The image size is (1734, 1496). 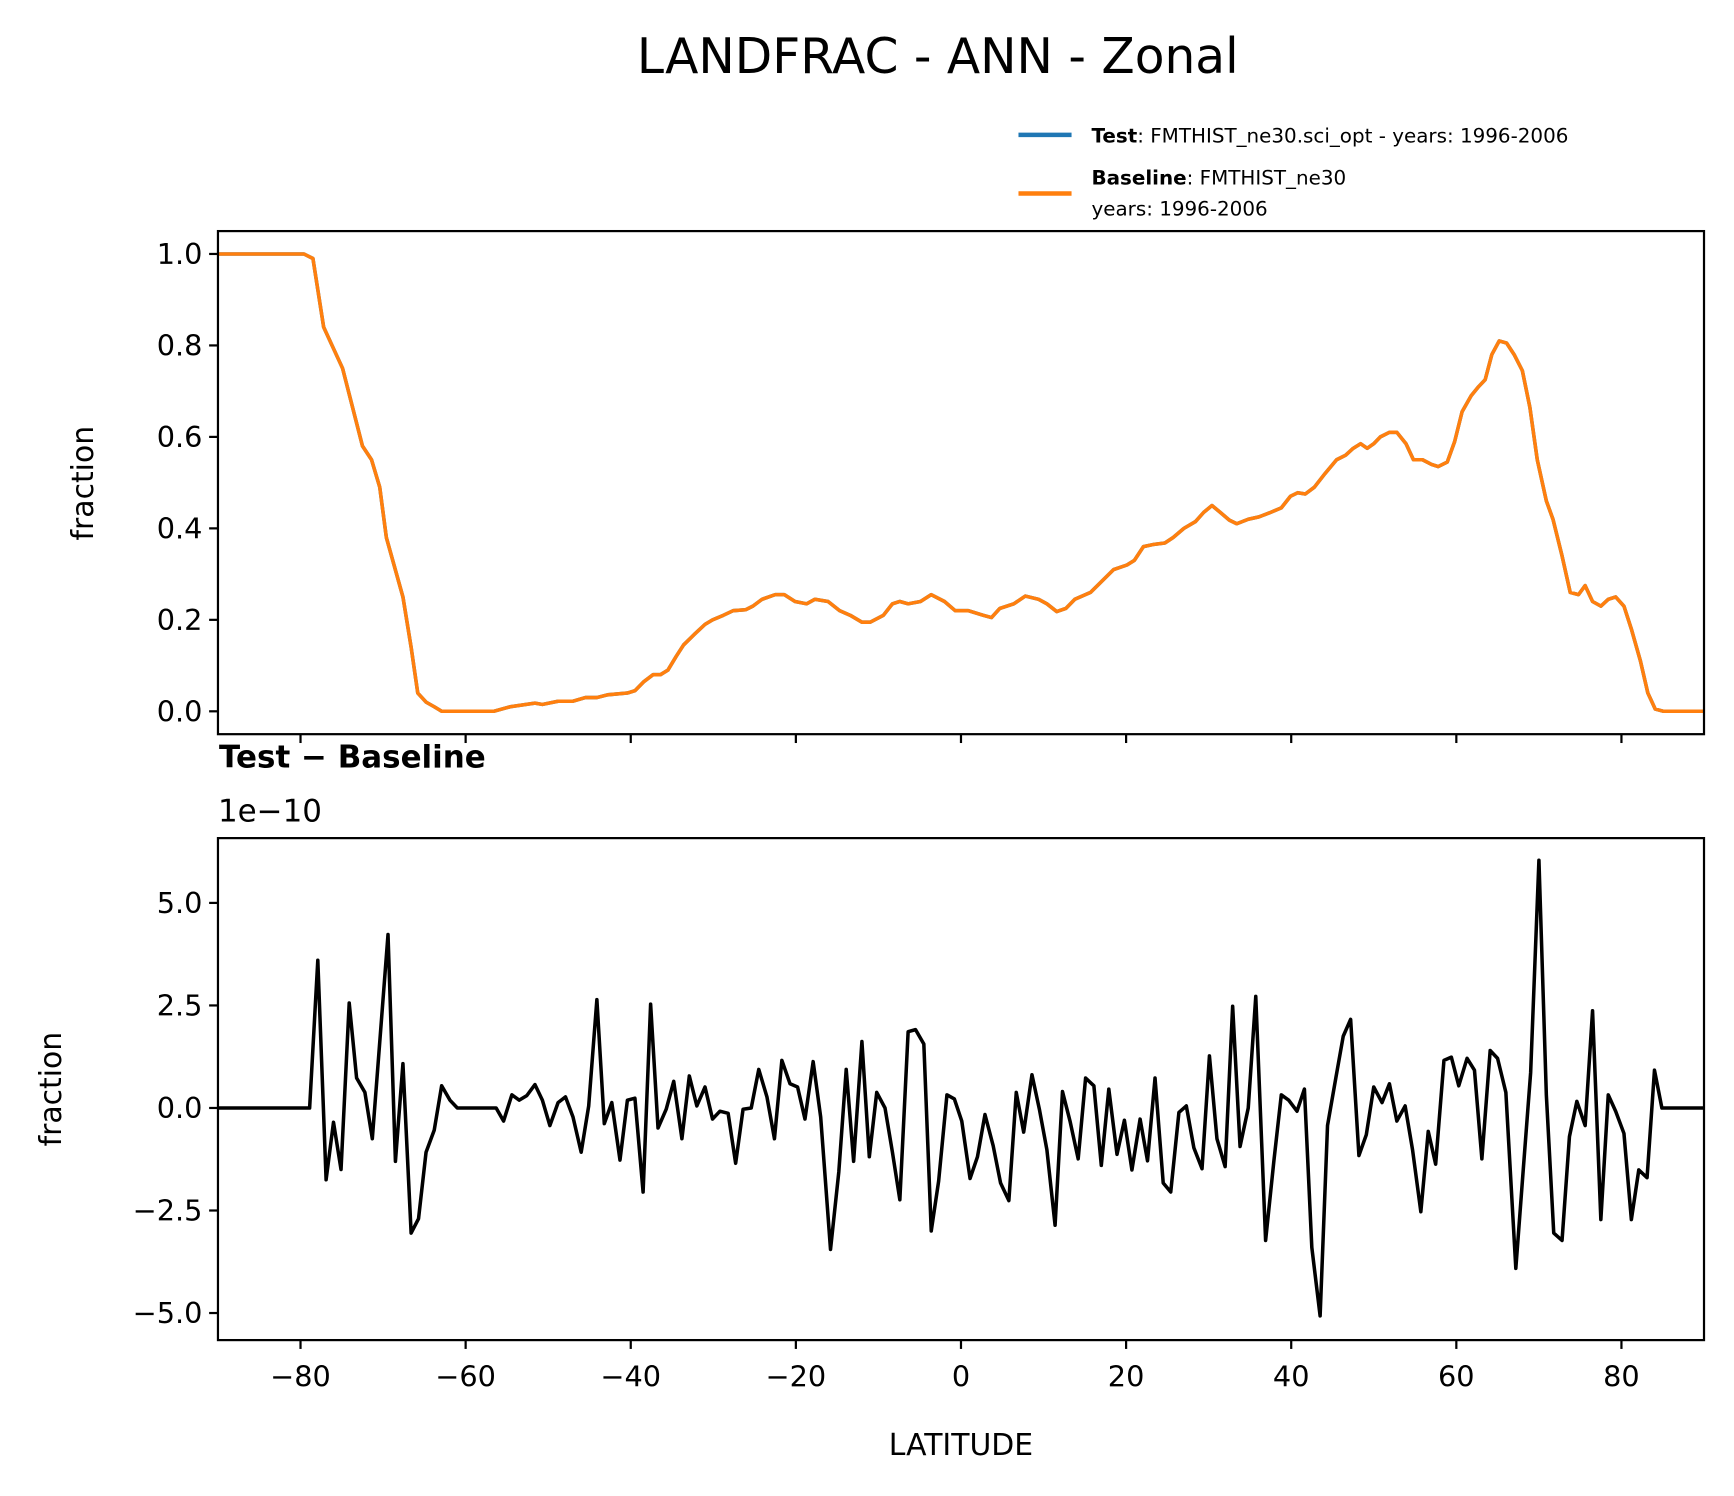 What do you see at coordinates (352, 757) in the screenshot?
I see `bottom-title: Test − Baseline` at bounding box center [352, 757].